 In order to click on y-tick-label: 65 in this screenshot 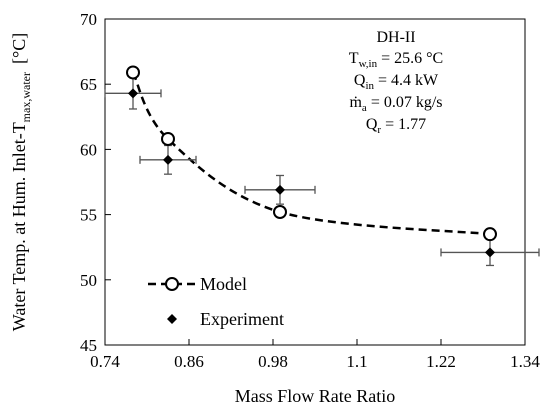, I will do `click(88, 84)`.